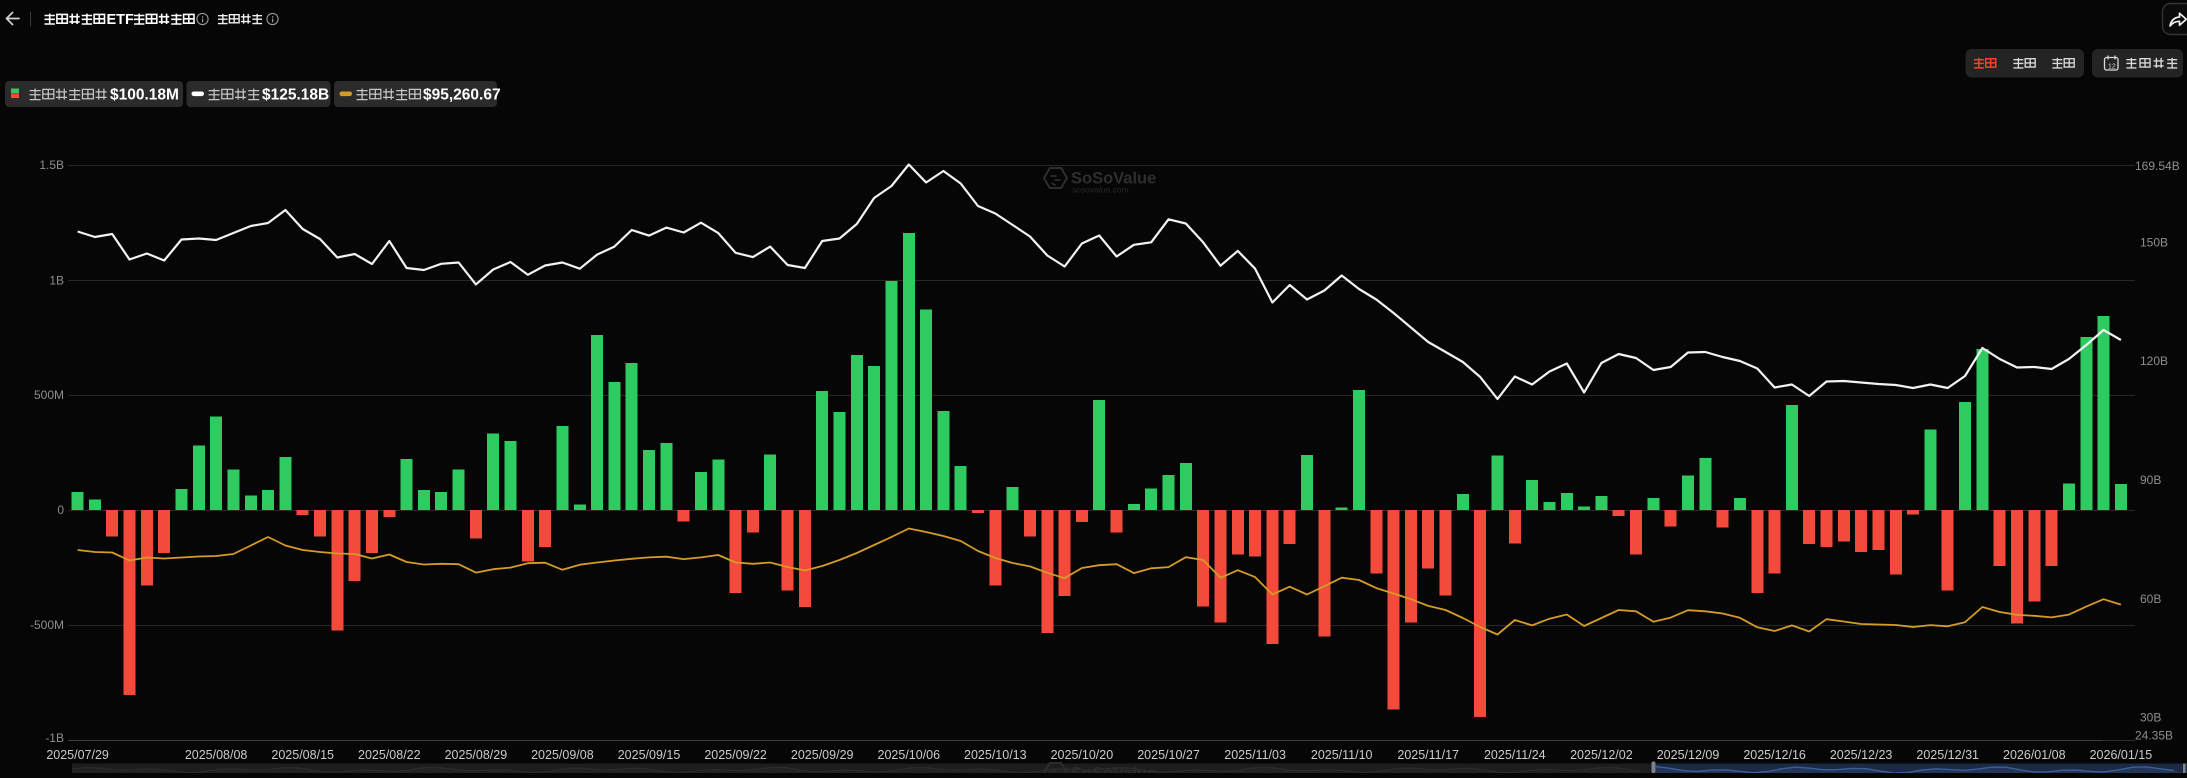 The height and width of the screenshot is (778, 2187). I want to click on svg-text: 2025/10/13, so click(995, 755).